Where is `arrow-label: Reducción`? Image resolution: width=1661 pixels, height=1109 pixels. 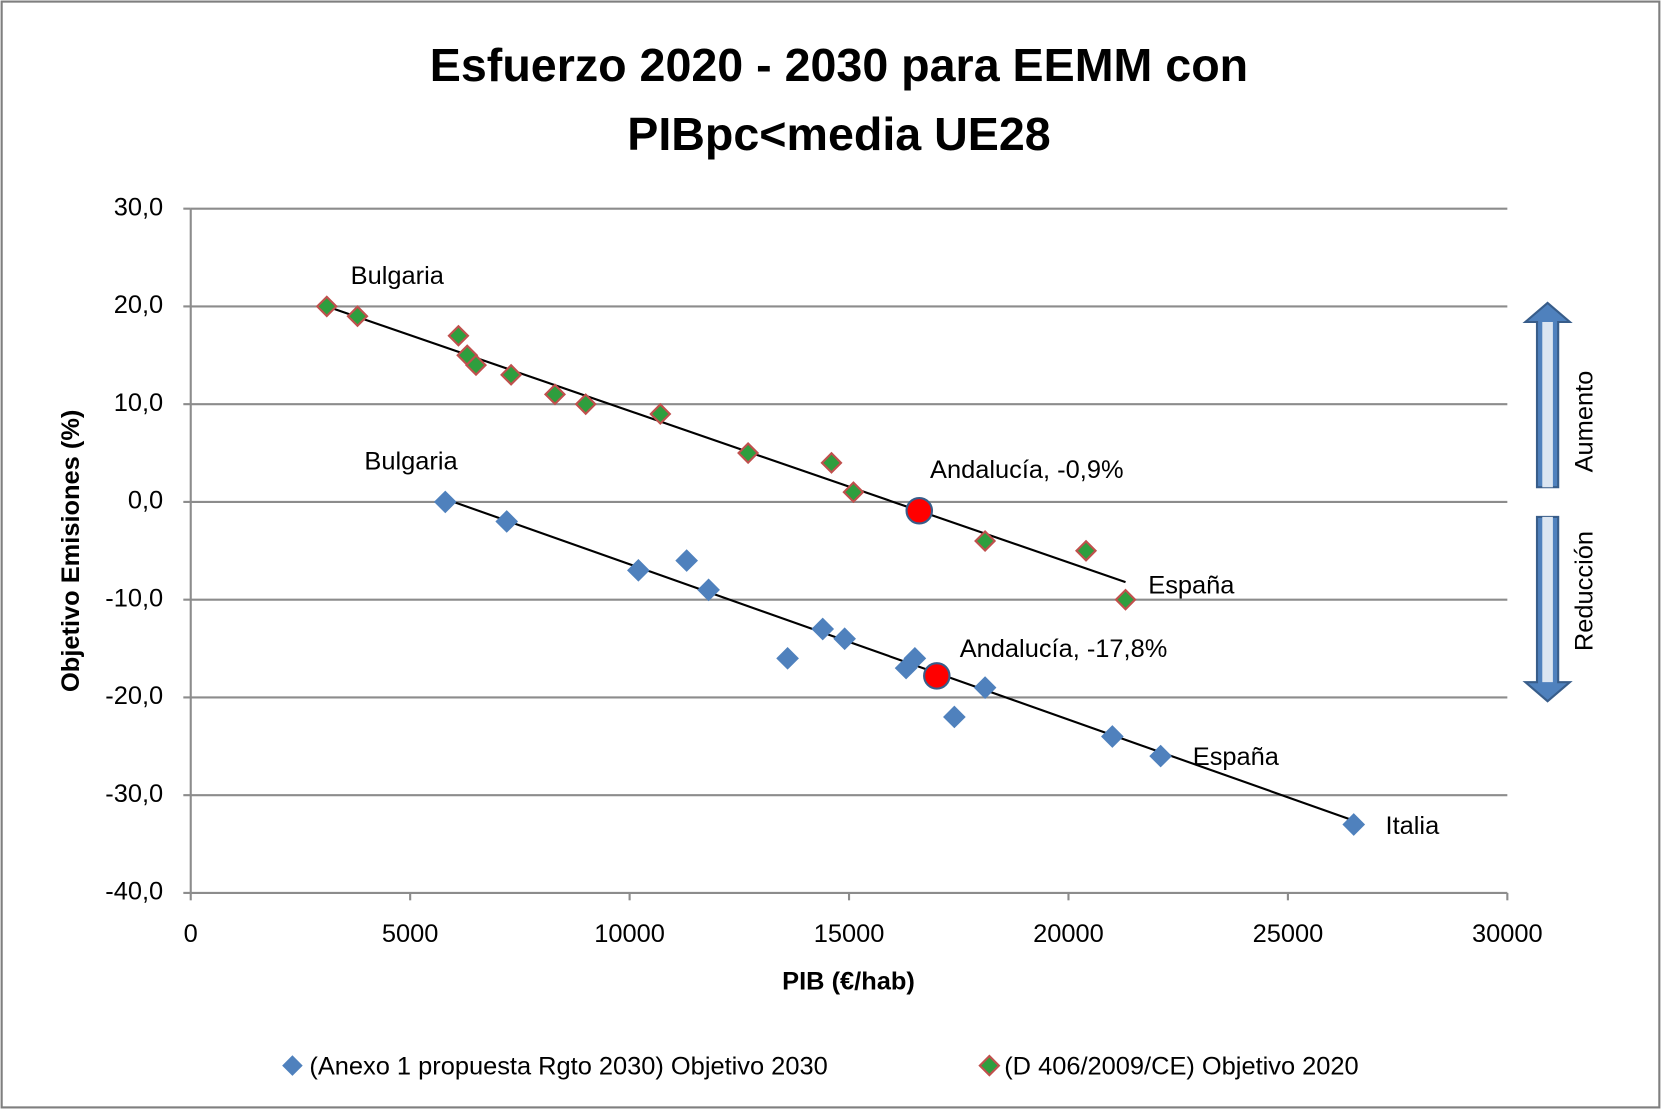 arrow-label: Reducción is located at coordinates (1584, 591).